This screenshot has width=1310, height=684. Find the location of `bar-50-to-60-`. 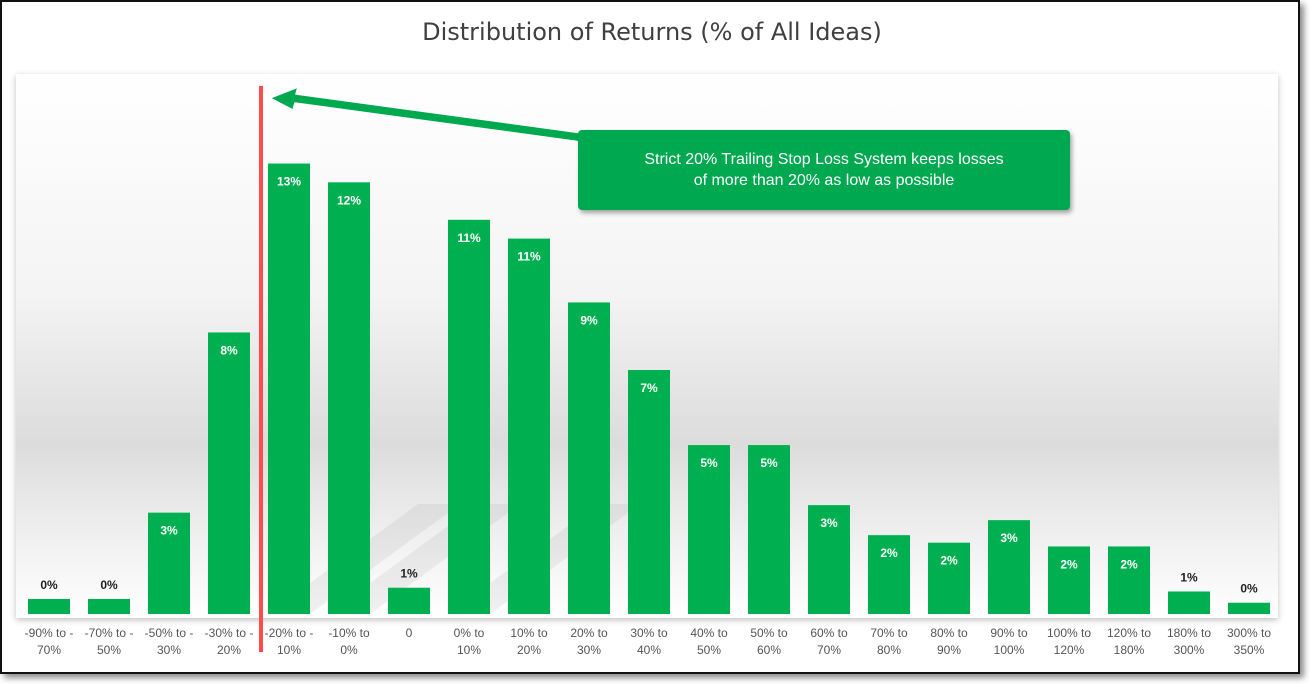

bar-50-to-60- is located at coordinates (769, 529).